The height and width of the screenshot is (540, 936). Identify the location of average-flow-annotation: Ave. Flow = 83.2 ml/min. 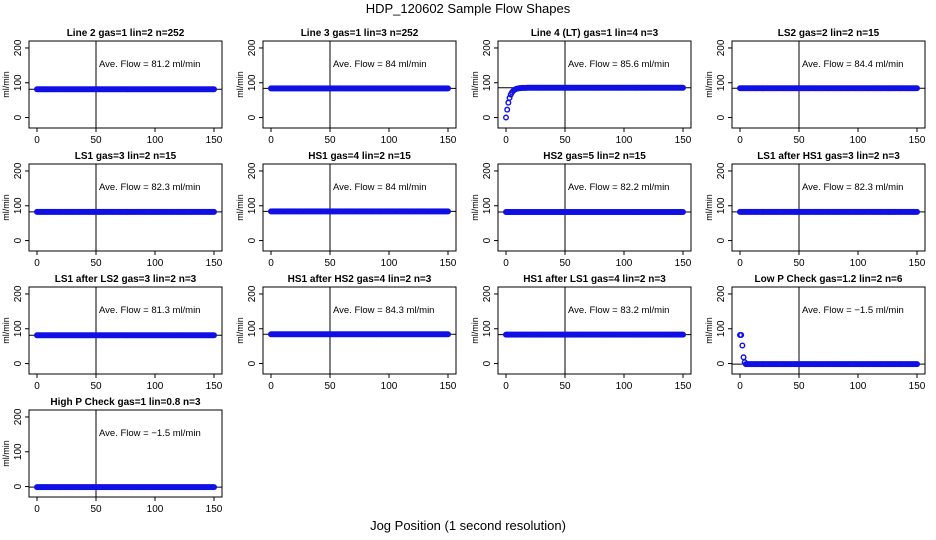
(618, 310).